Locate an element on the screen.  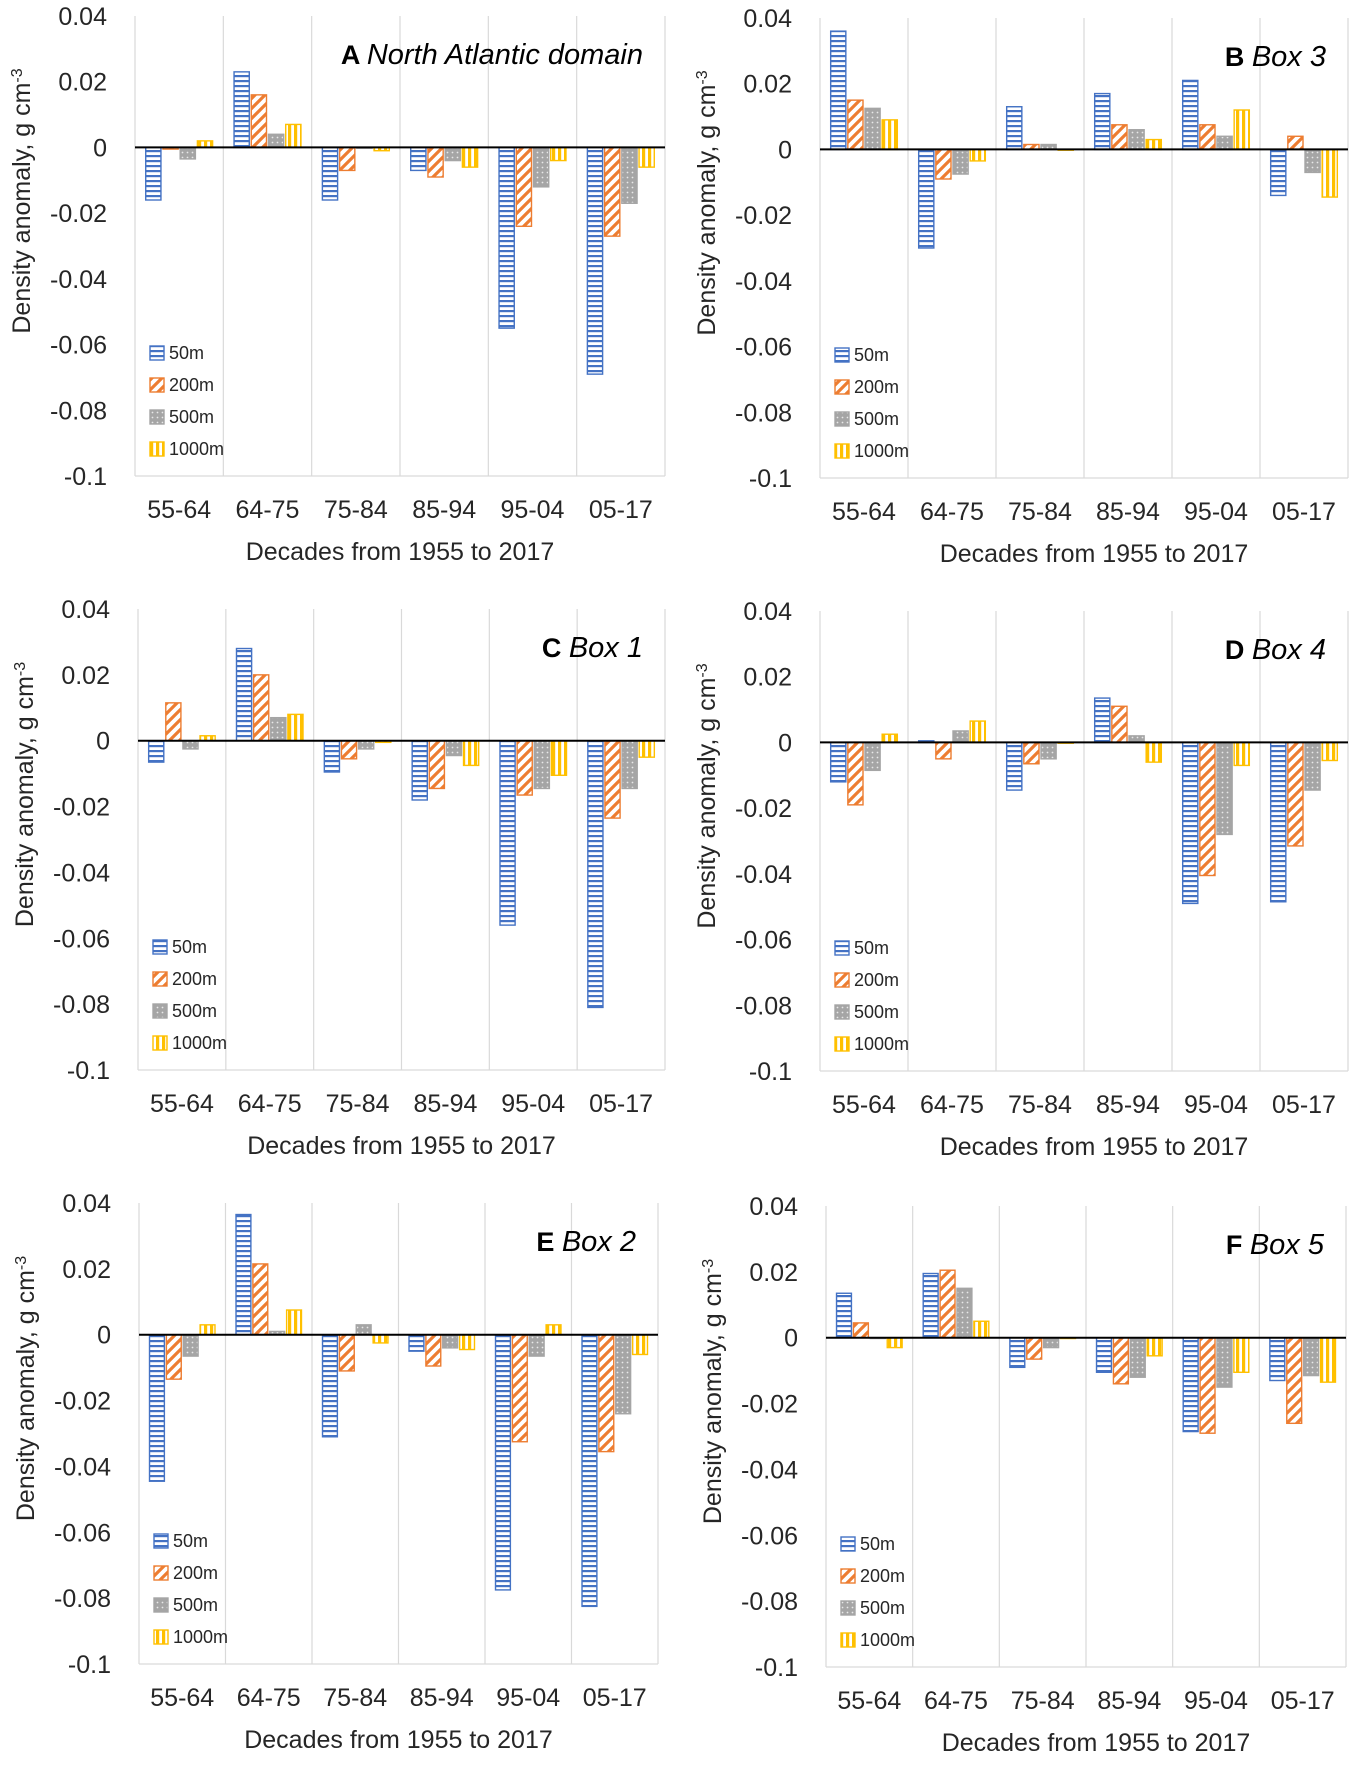
legend-label: 500m is located at coordinates (194, 1011).